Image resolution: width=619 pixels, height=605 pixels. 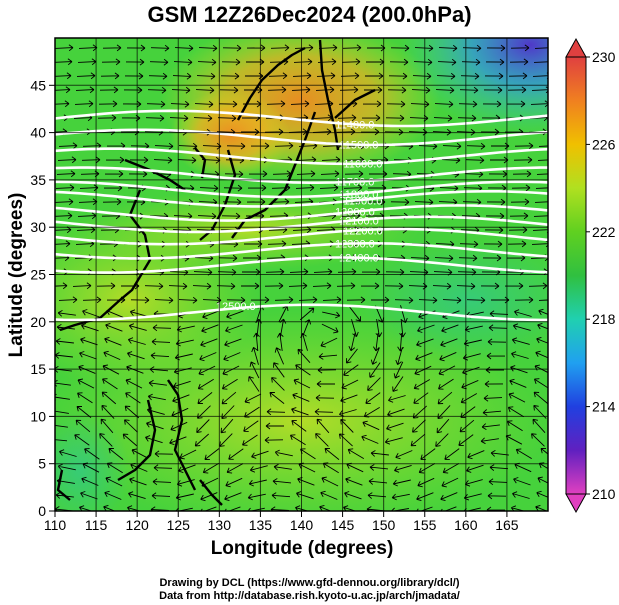 I want to click on contour-label: 12500.0, so click(x=236, y=307).